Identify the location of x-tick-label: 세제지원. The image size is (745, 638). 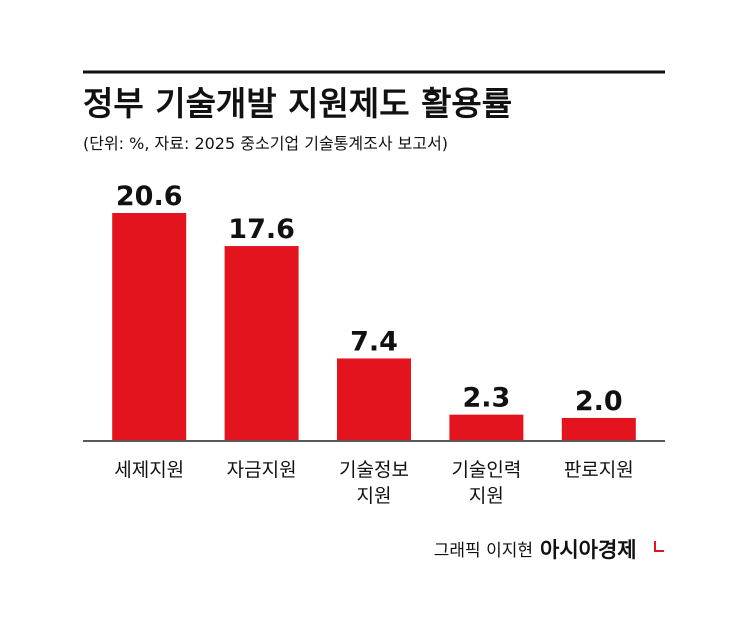
(149, 470).